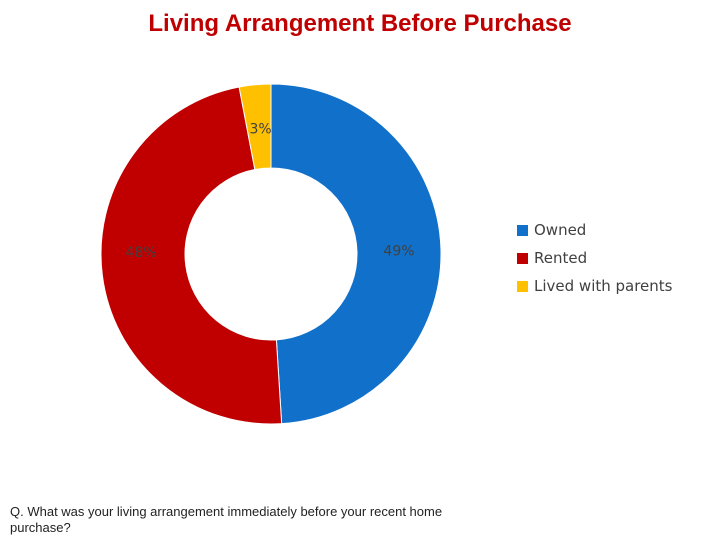  What do you see at coordinates (603, 286) in the screenshot?
I see `legend-label-lived-with-parents: Lived with parents` at bounding box center [603, 286].